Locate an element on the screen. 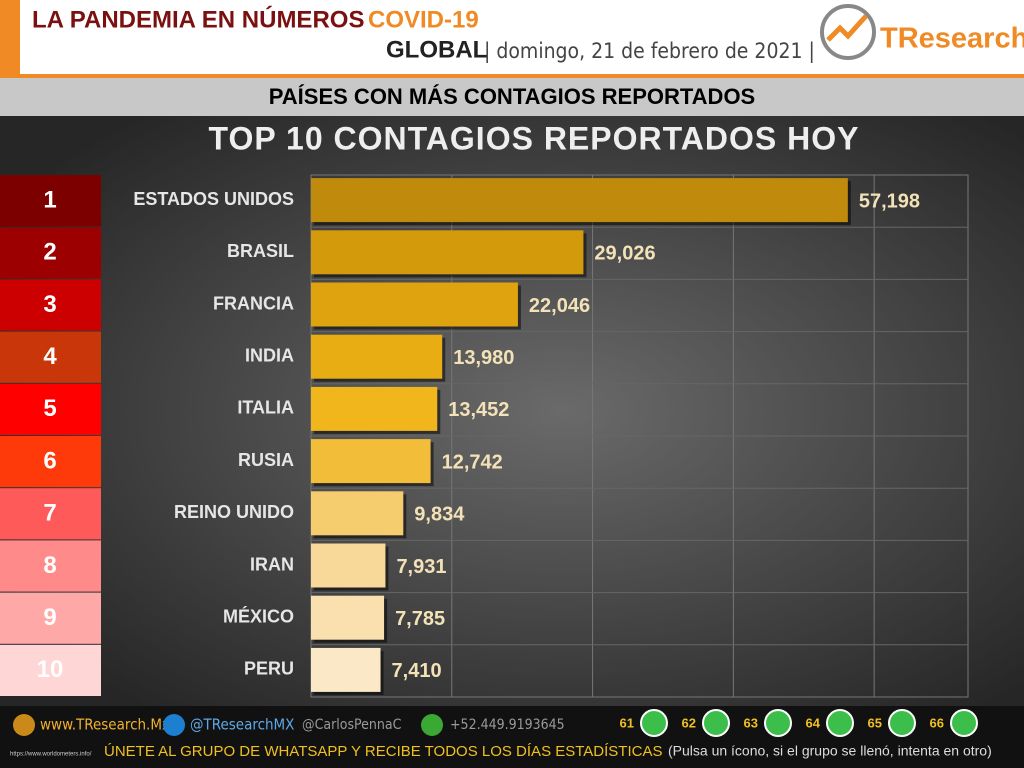 This screenshot has width=1024, height=768. group-number: 62 is located at coordinates (689, 722).